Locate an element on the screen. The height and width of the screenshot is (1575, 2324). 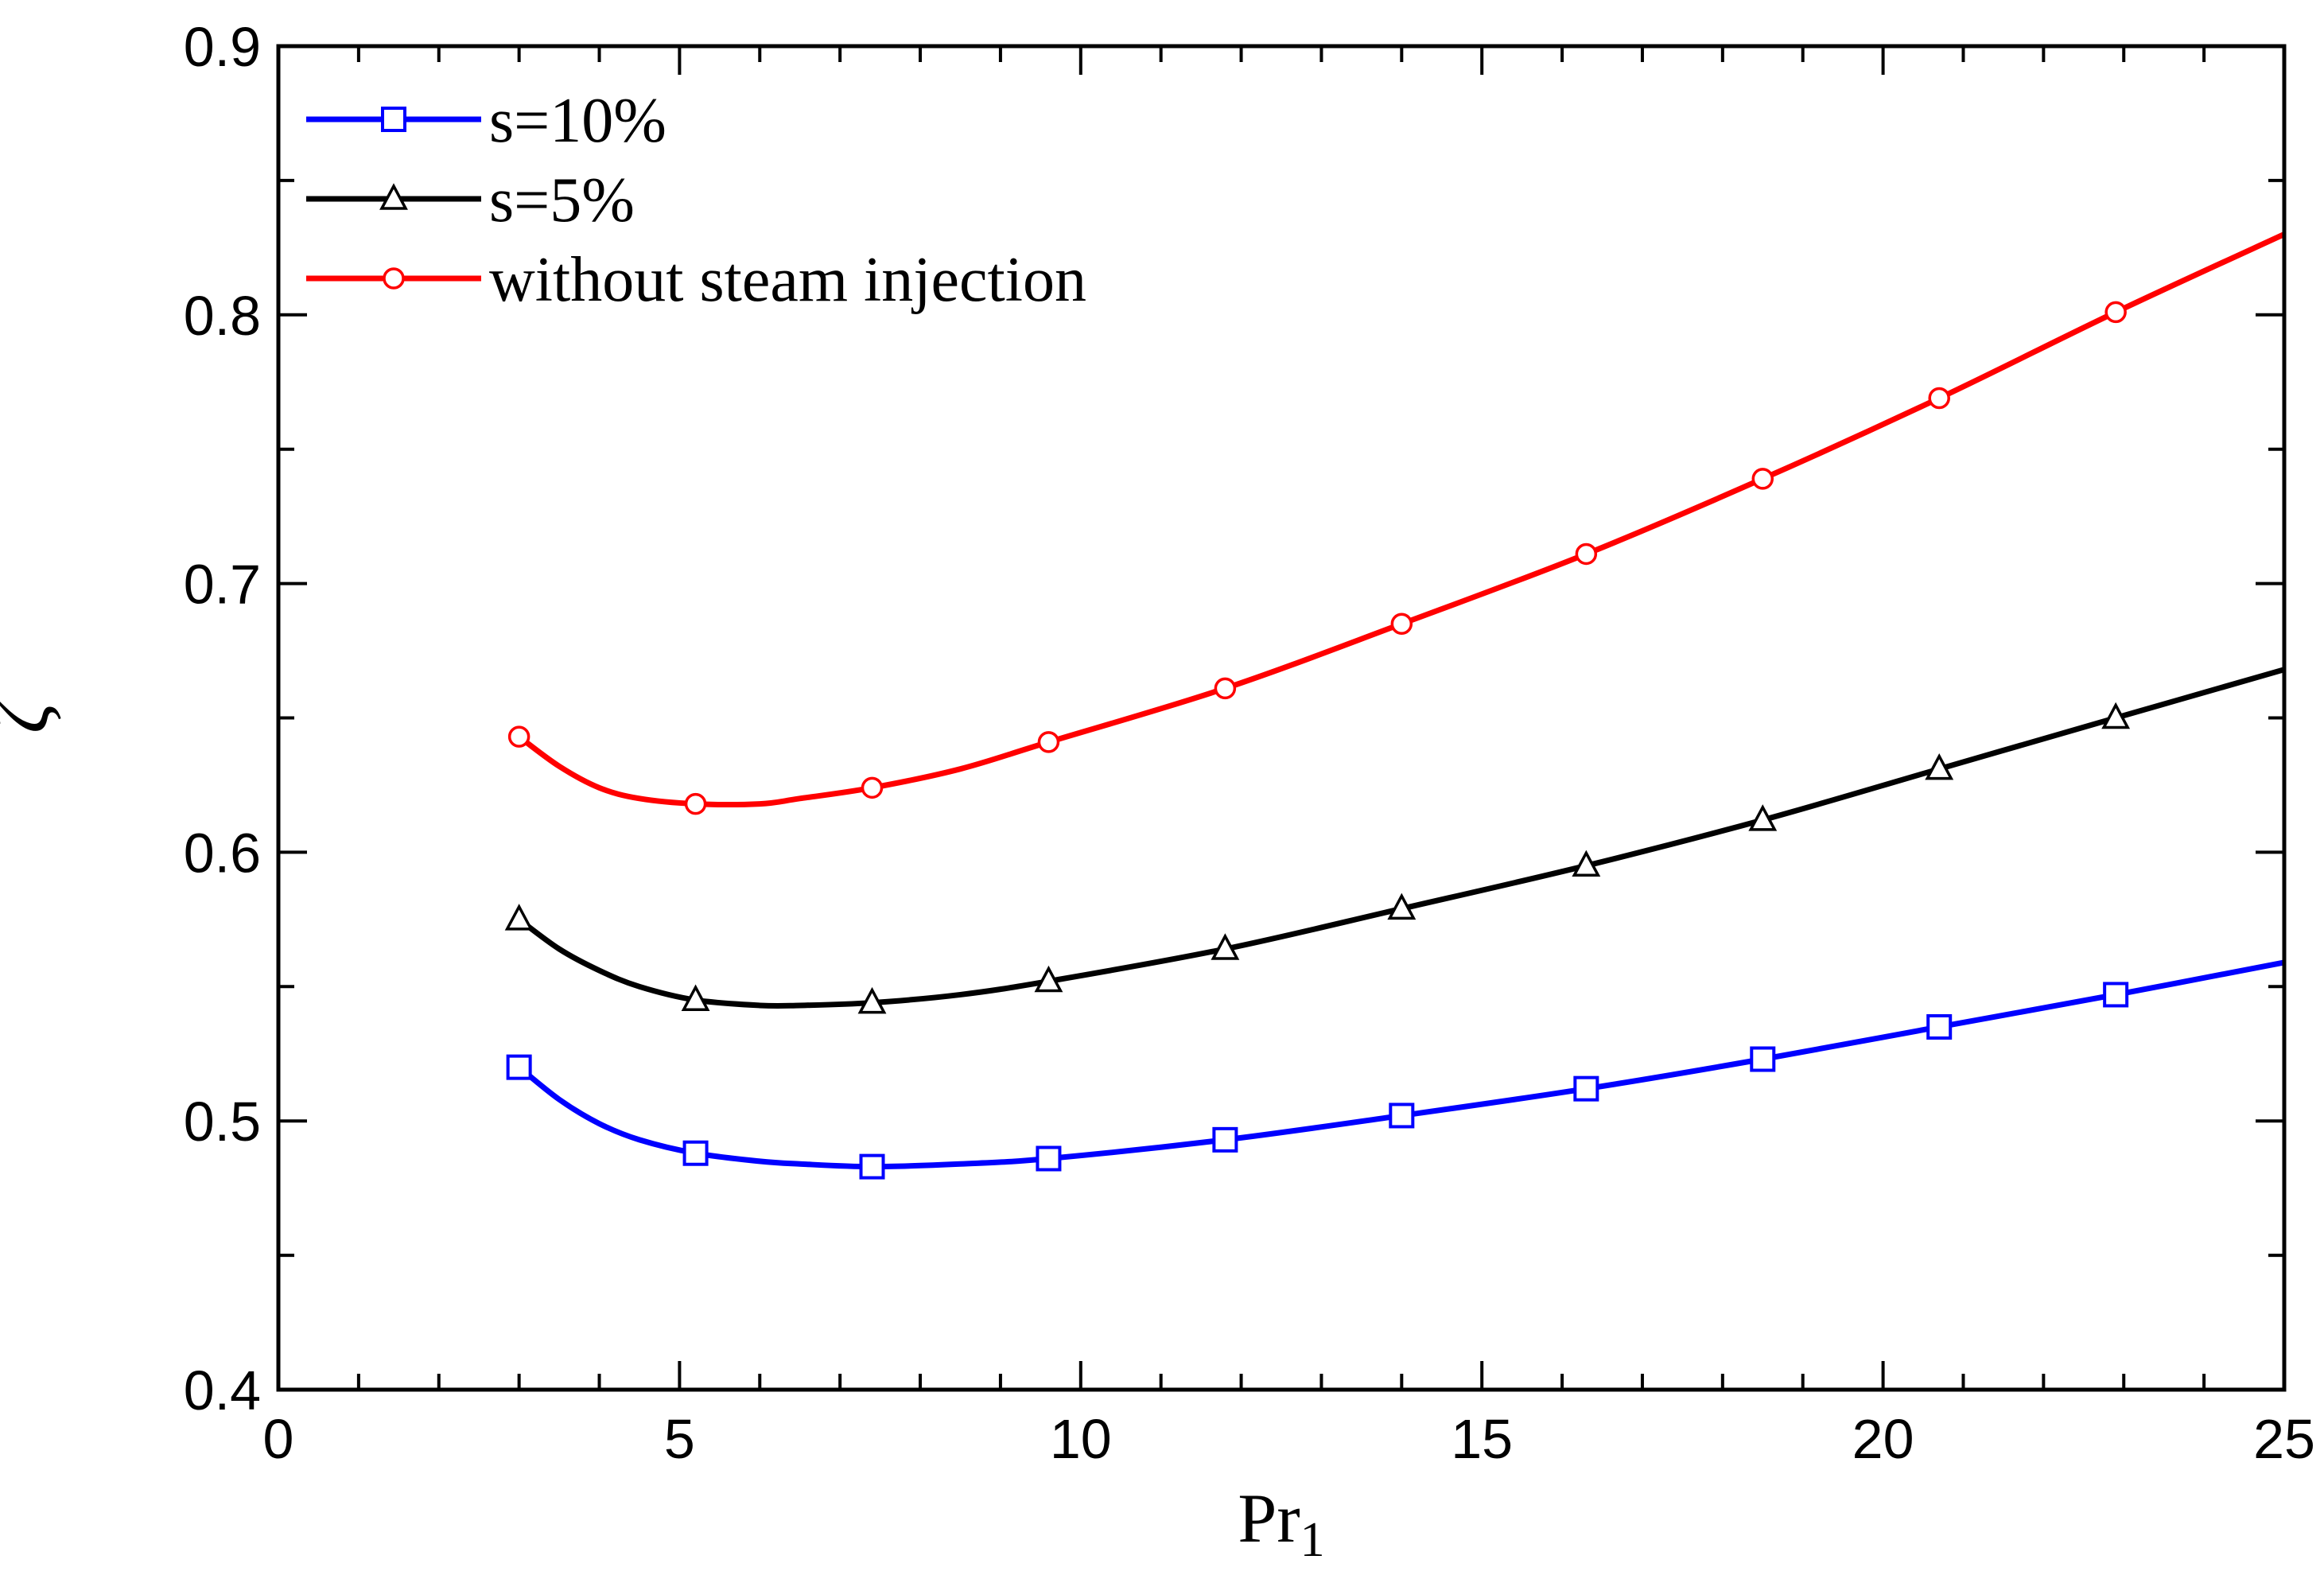
series-line is located at coordinates (1401, 1064).